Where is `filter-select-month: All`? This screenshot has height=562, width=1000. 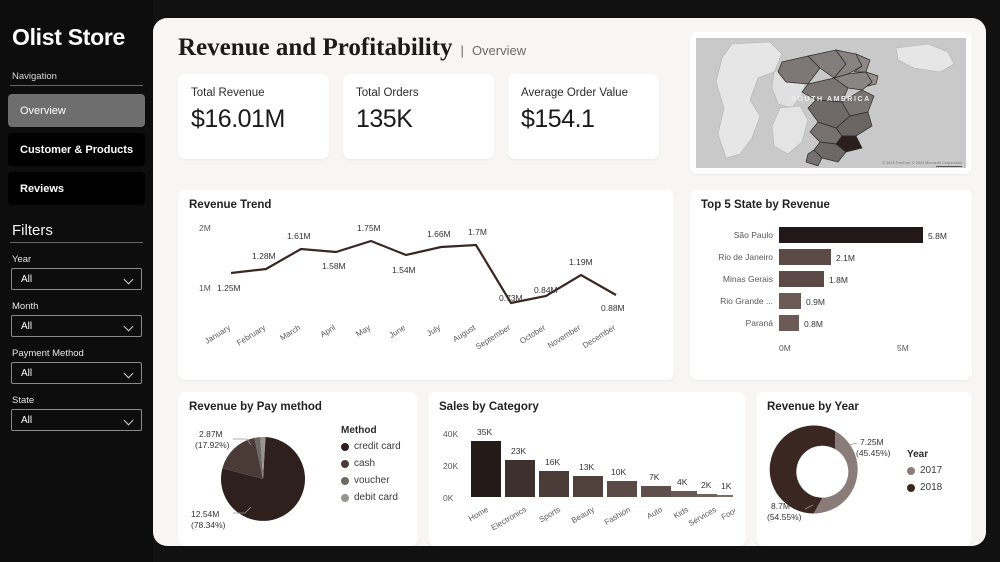 filter-select-month: All is located at coordinates (76, 326).